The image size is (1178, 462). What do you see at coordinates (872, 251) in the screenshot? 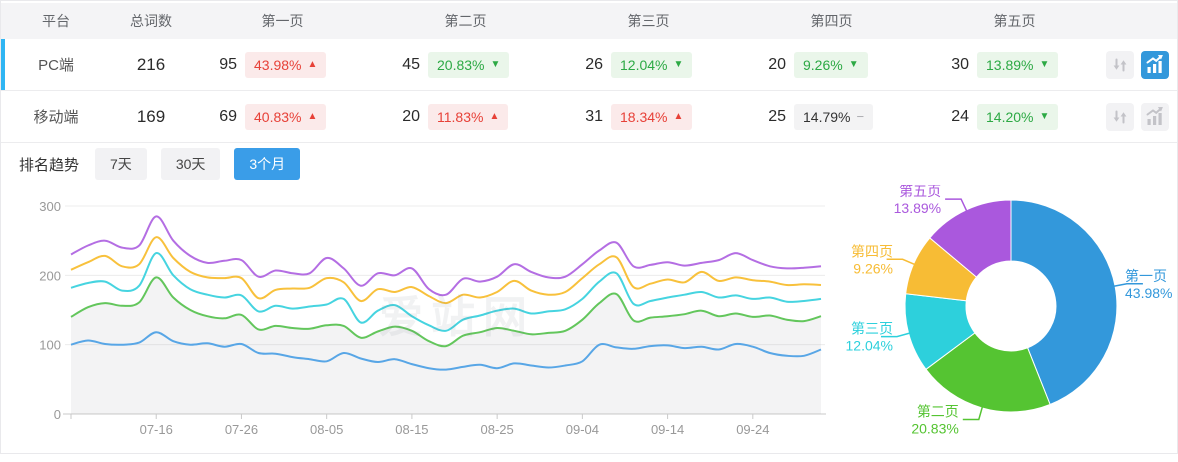
I see `donut-label-name: 第四页` at bounding box center [872, 251].